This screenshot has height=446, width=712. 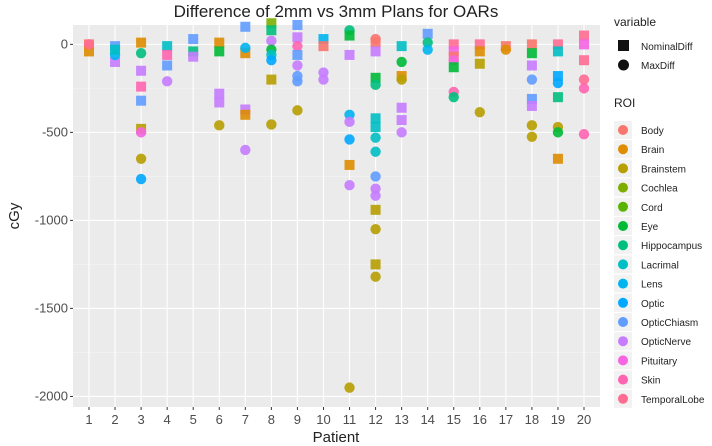 I want to click on legend-variable-title: variable, so click(x=635, y=22).